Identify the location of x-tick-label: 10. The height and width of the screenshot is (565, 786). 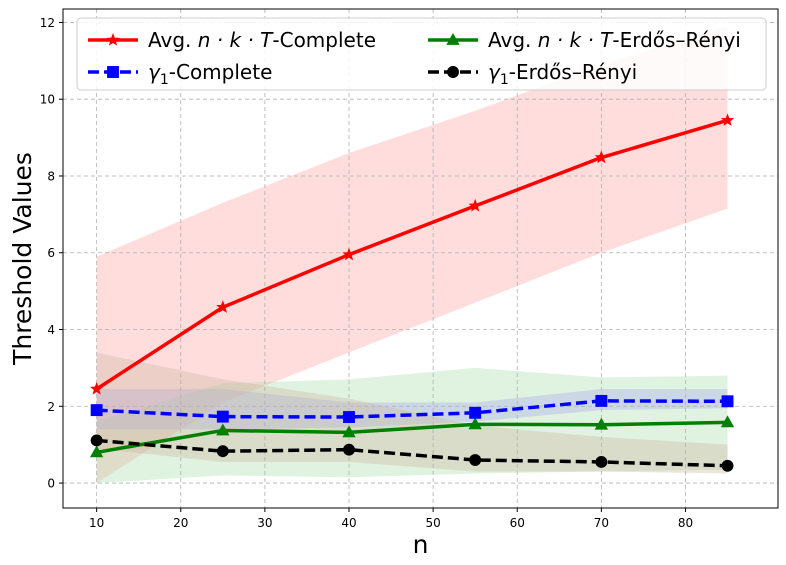
(96, 523).